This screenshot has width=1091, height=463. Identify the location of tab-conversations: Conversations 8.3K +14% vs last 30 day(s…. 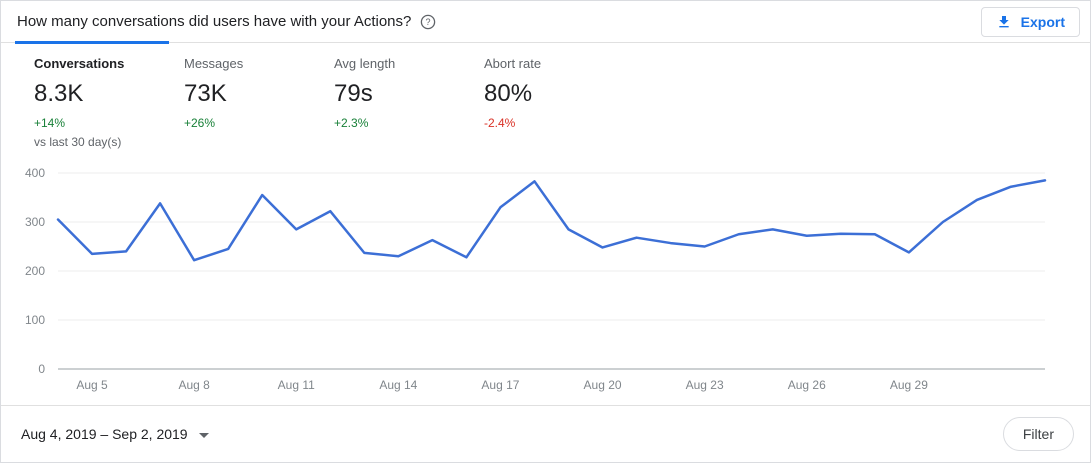
(92, 103).